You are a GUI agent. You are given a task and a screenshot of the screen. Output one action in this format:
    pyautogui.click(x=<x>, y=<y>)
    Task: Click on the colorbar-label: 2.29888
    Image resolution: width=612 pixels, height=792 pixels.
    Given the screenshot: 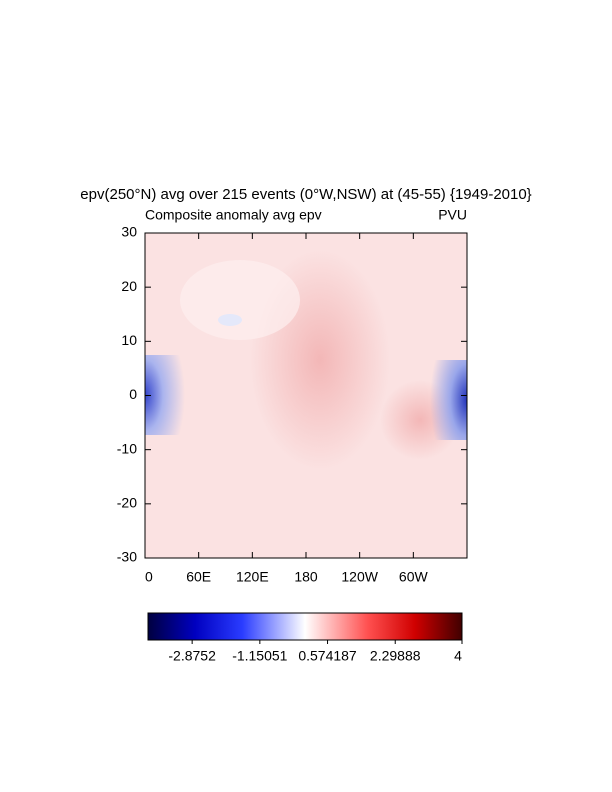 What is the action you would take?
    pyautogui.click(x=395, y=656)
    